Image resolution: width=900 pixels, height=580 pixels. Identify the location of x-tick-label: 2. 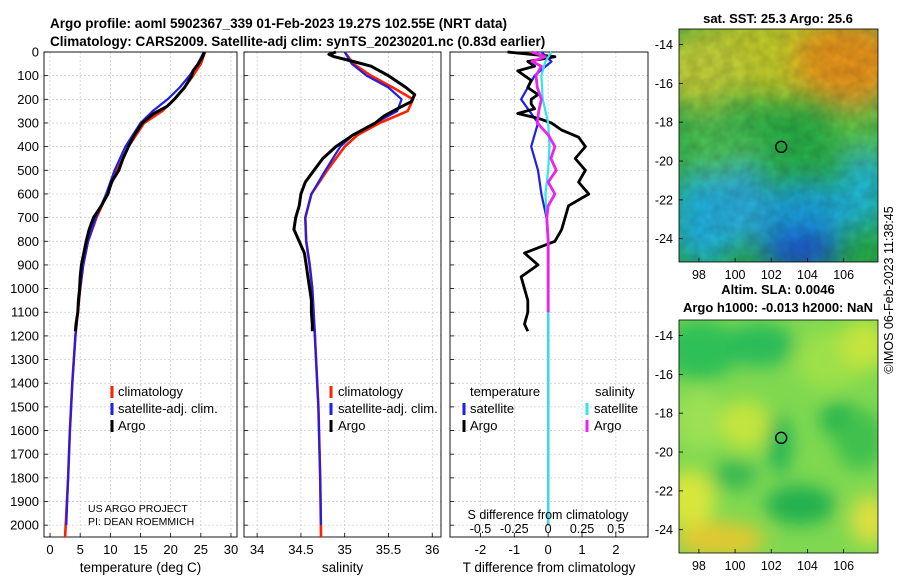
(615, 549).